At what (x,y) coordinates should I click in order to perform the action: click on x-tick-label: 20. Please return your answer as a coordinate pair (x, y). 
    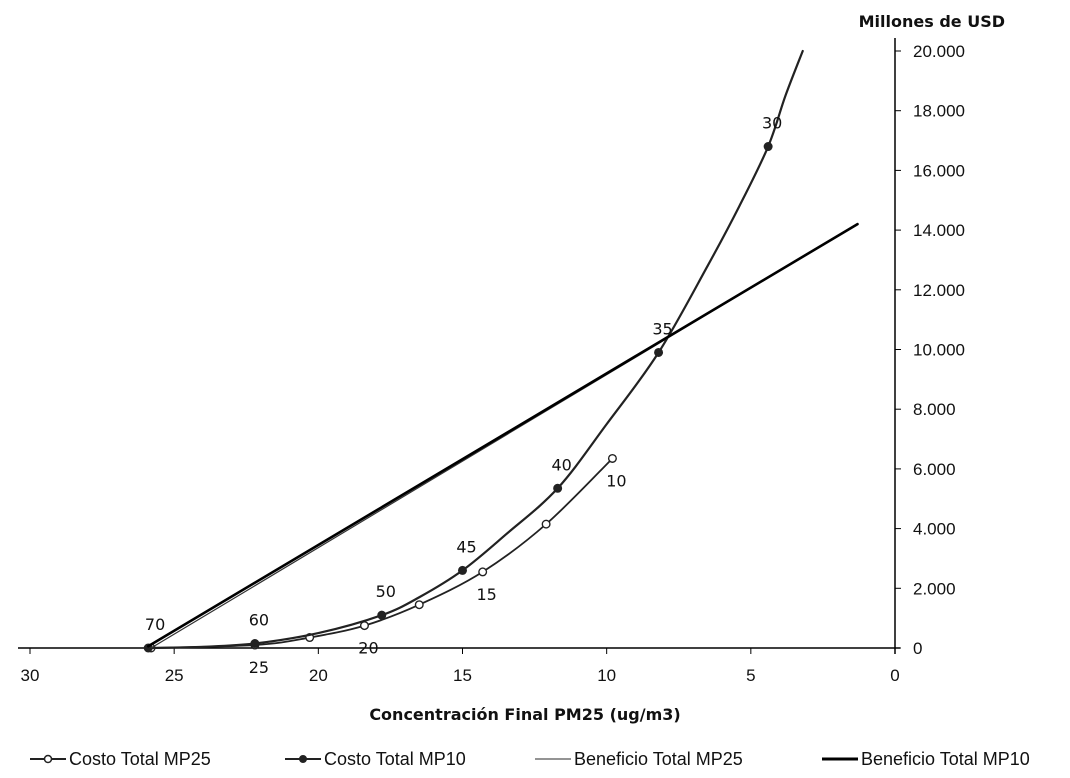
    Looking at the image, I should click on (318, 675).